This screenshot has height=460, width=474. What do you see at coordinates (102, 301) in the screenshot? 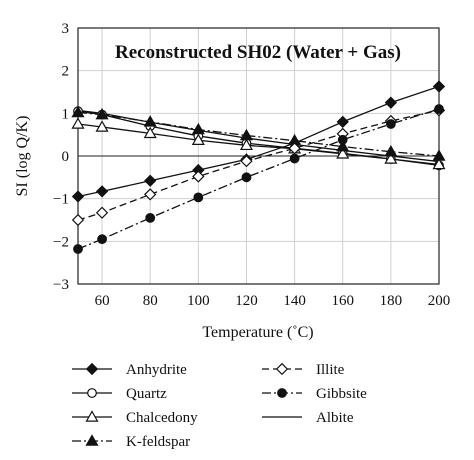
I see `x-tick-label: 60` at bounding box center [102, 301].